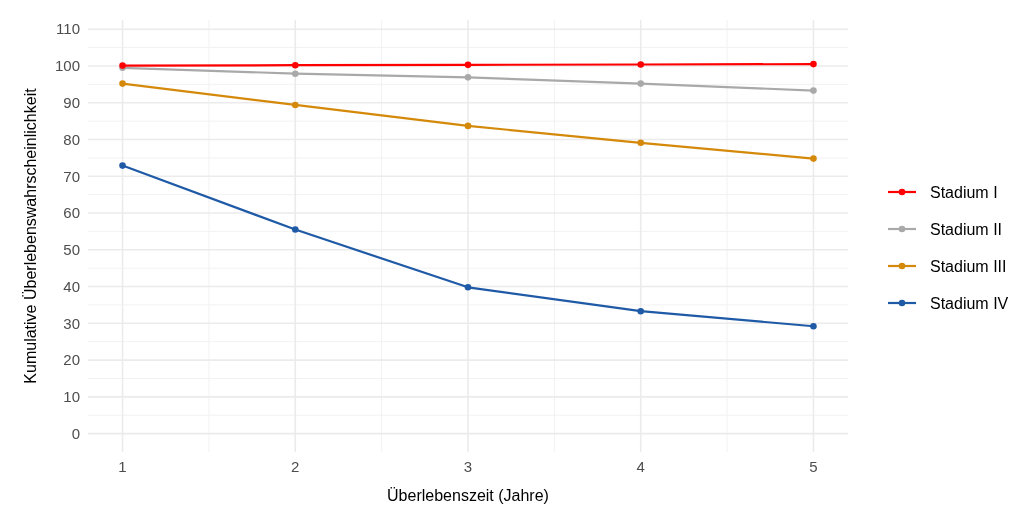 The height and width of the screenshot is (509, 1033). I want to click on legend-label: Stadium I, so click(964, 192).